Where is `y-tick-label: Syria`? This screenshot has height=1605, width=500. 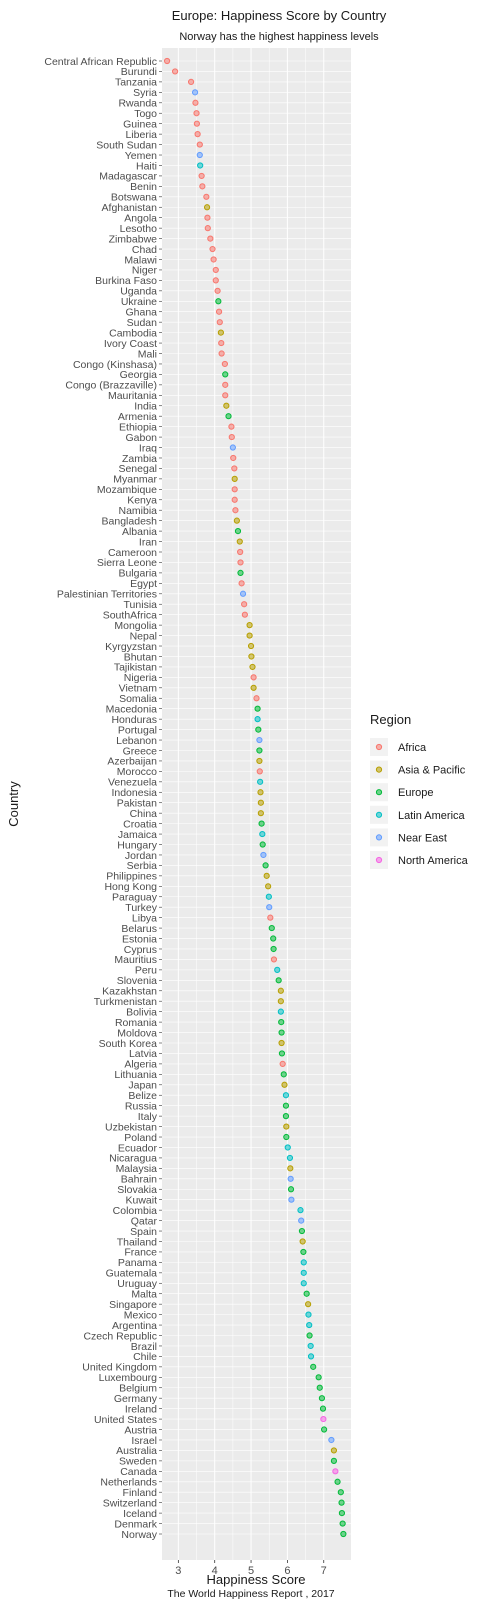
y-tick-label: Syria is located at coordinates (145, 93).